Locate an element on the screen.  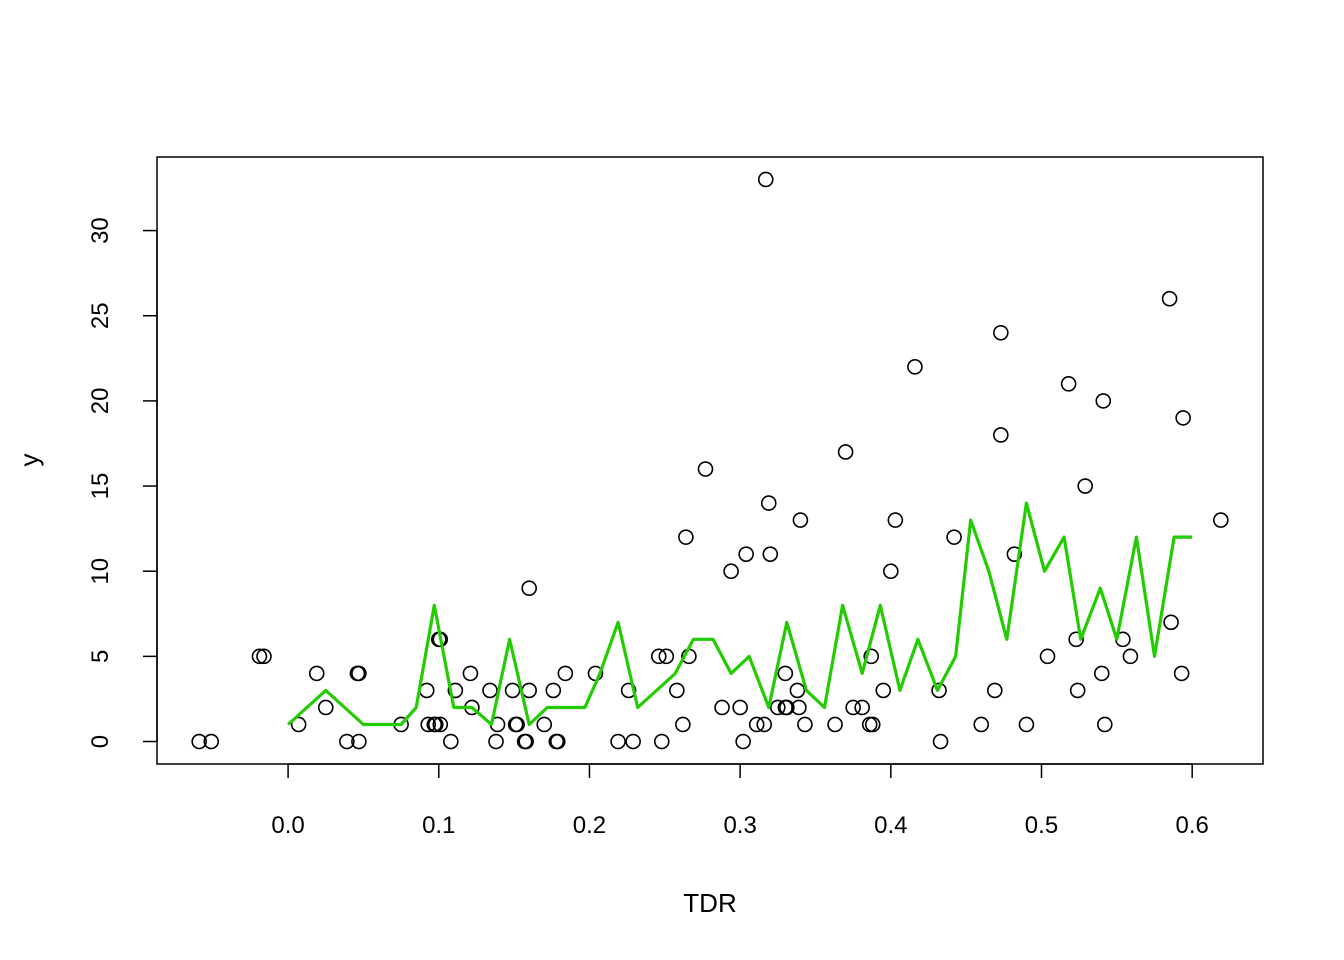
y-tick-label: 5 is located at coordinates (100, 656).